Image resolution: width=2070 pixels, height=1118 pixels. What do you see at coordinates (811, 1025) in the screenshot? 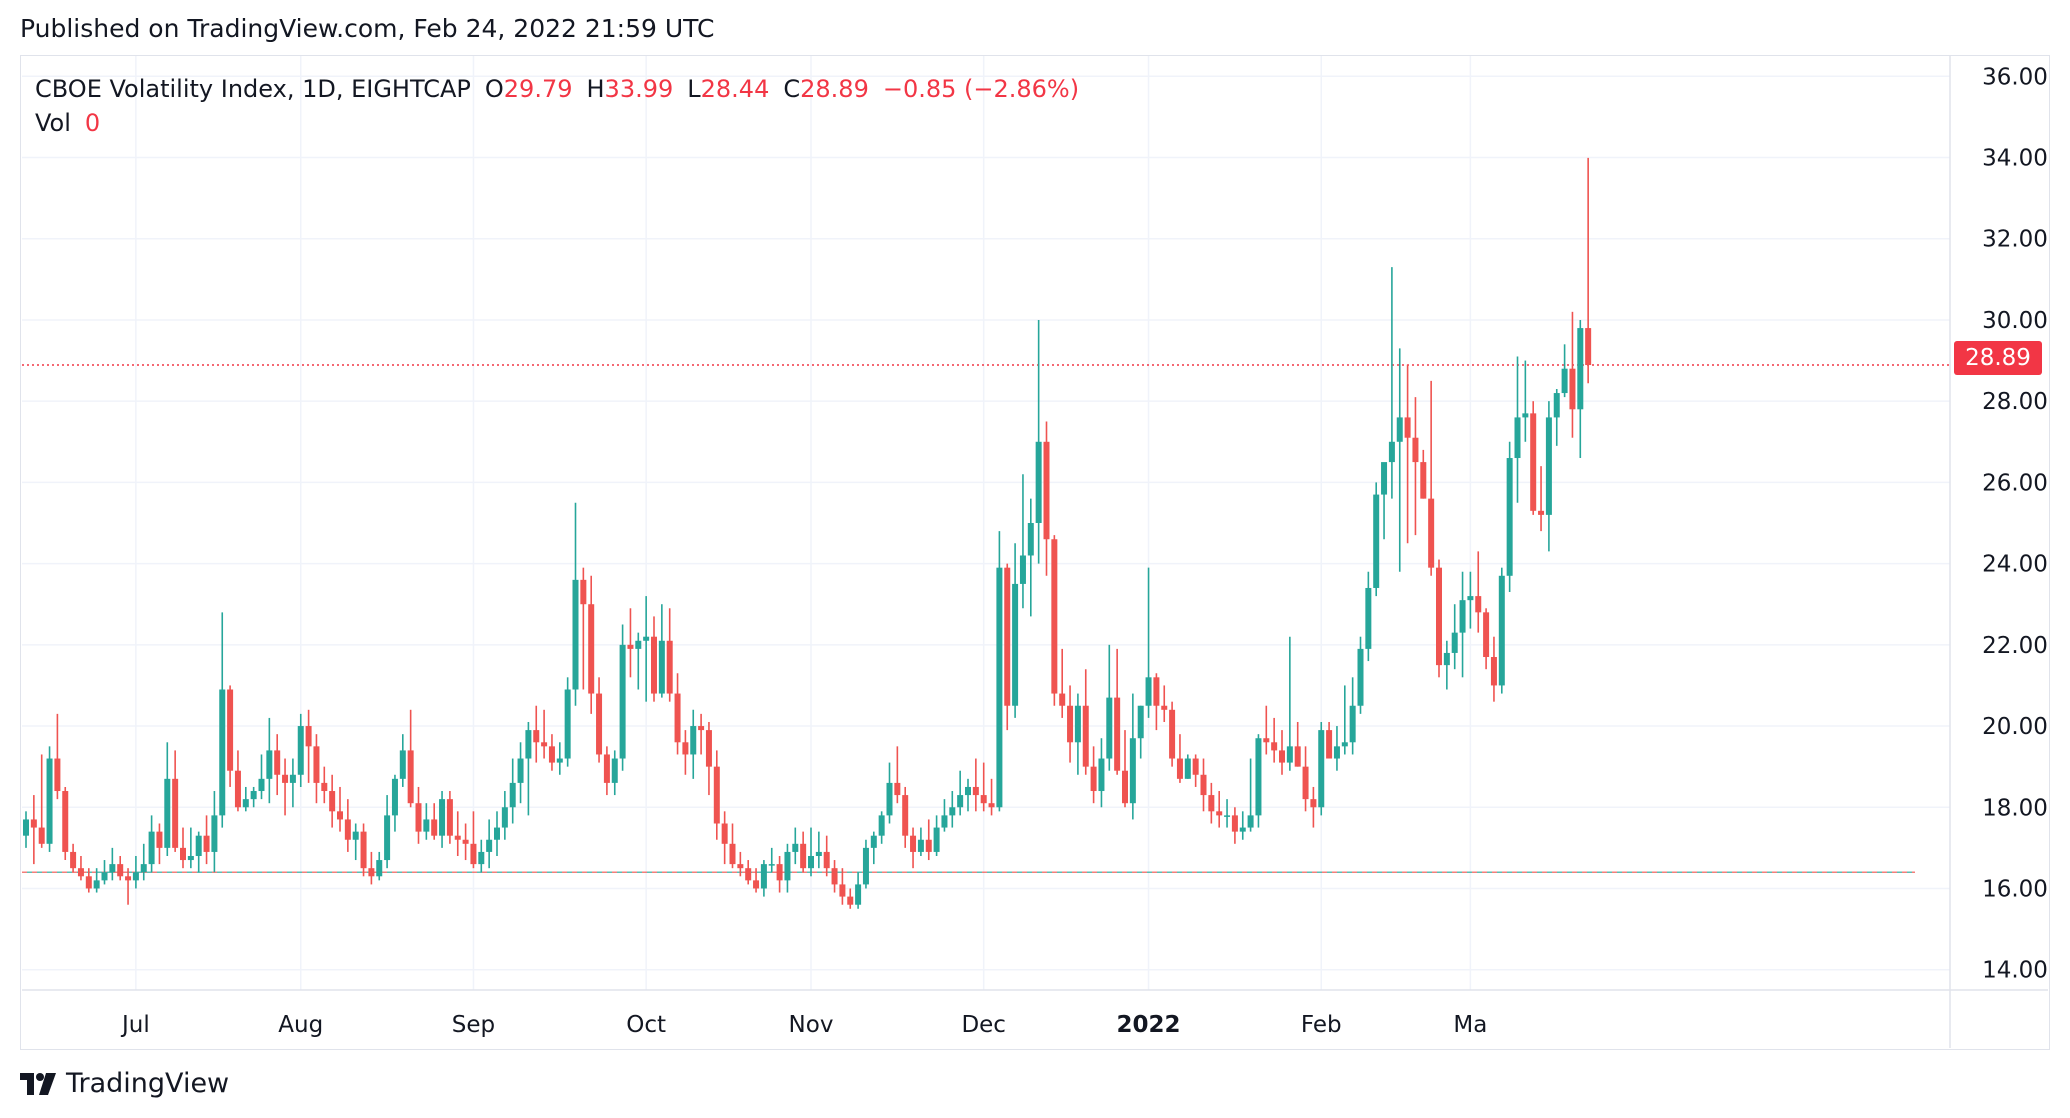
I see `x-tick-label: Nov` at bounding box center [811, 1025].